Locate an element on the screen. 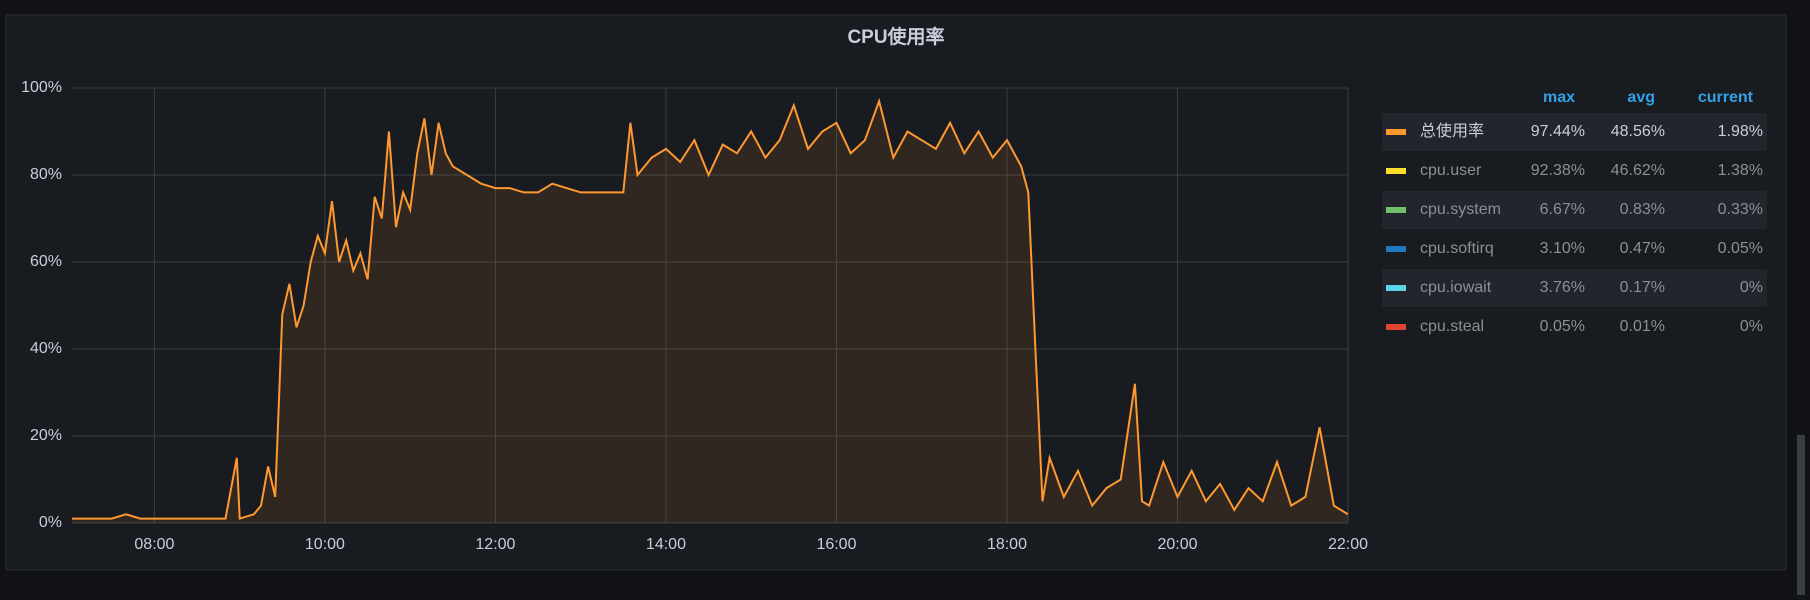  x-tick-label: 16:00 is located at coordinates (836, 544).